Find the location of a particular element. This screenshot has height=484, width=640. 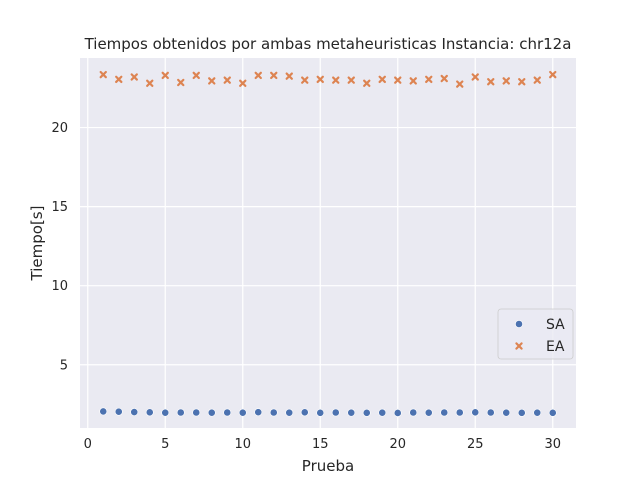

series-sa is located at coordinates (328, 412).